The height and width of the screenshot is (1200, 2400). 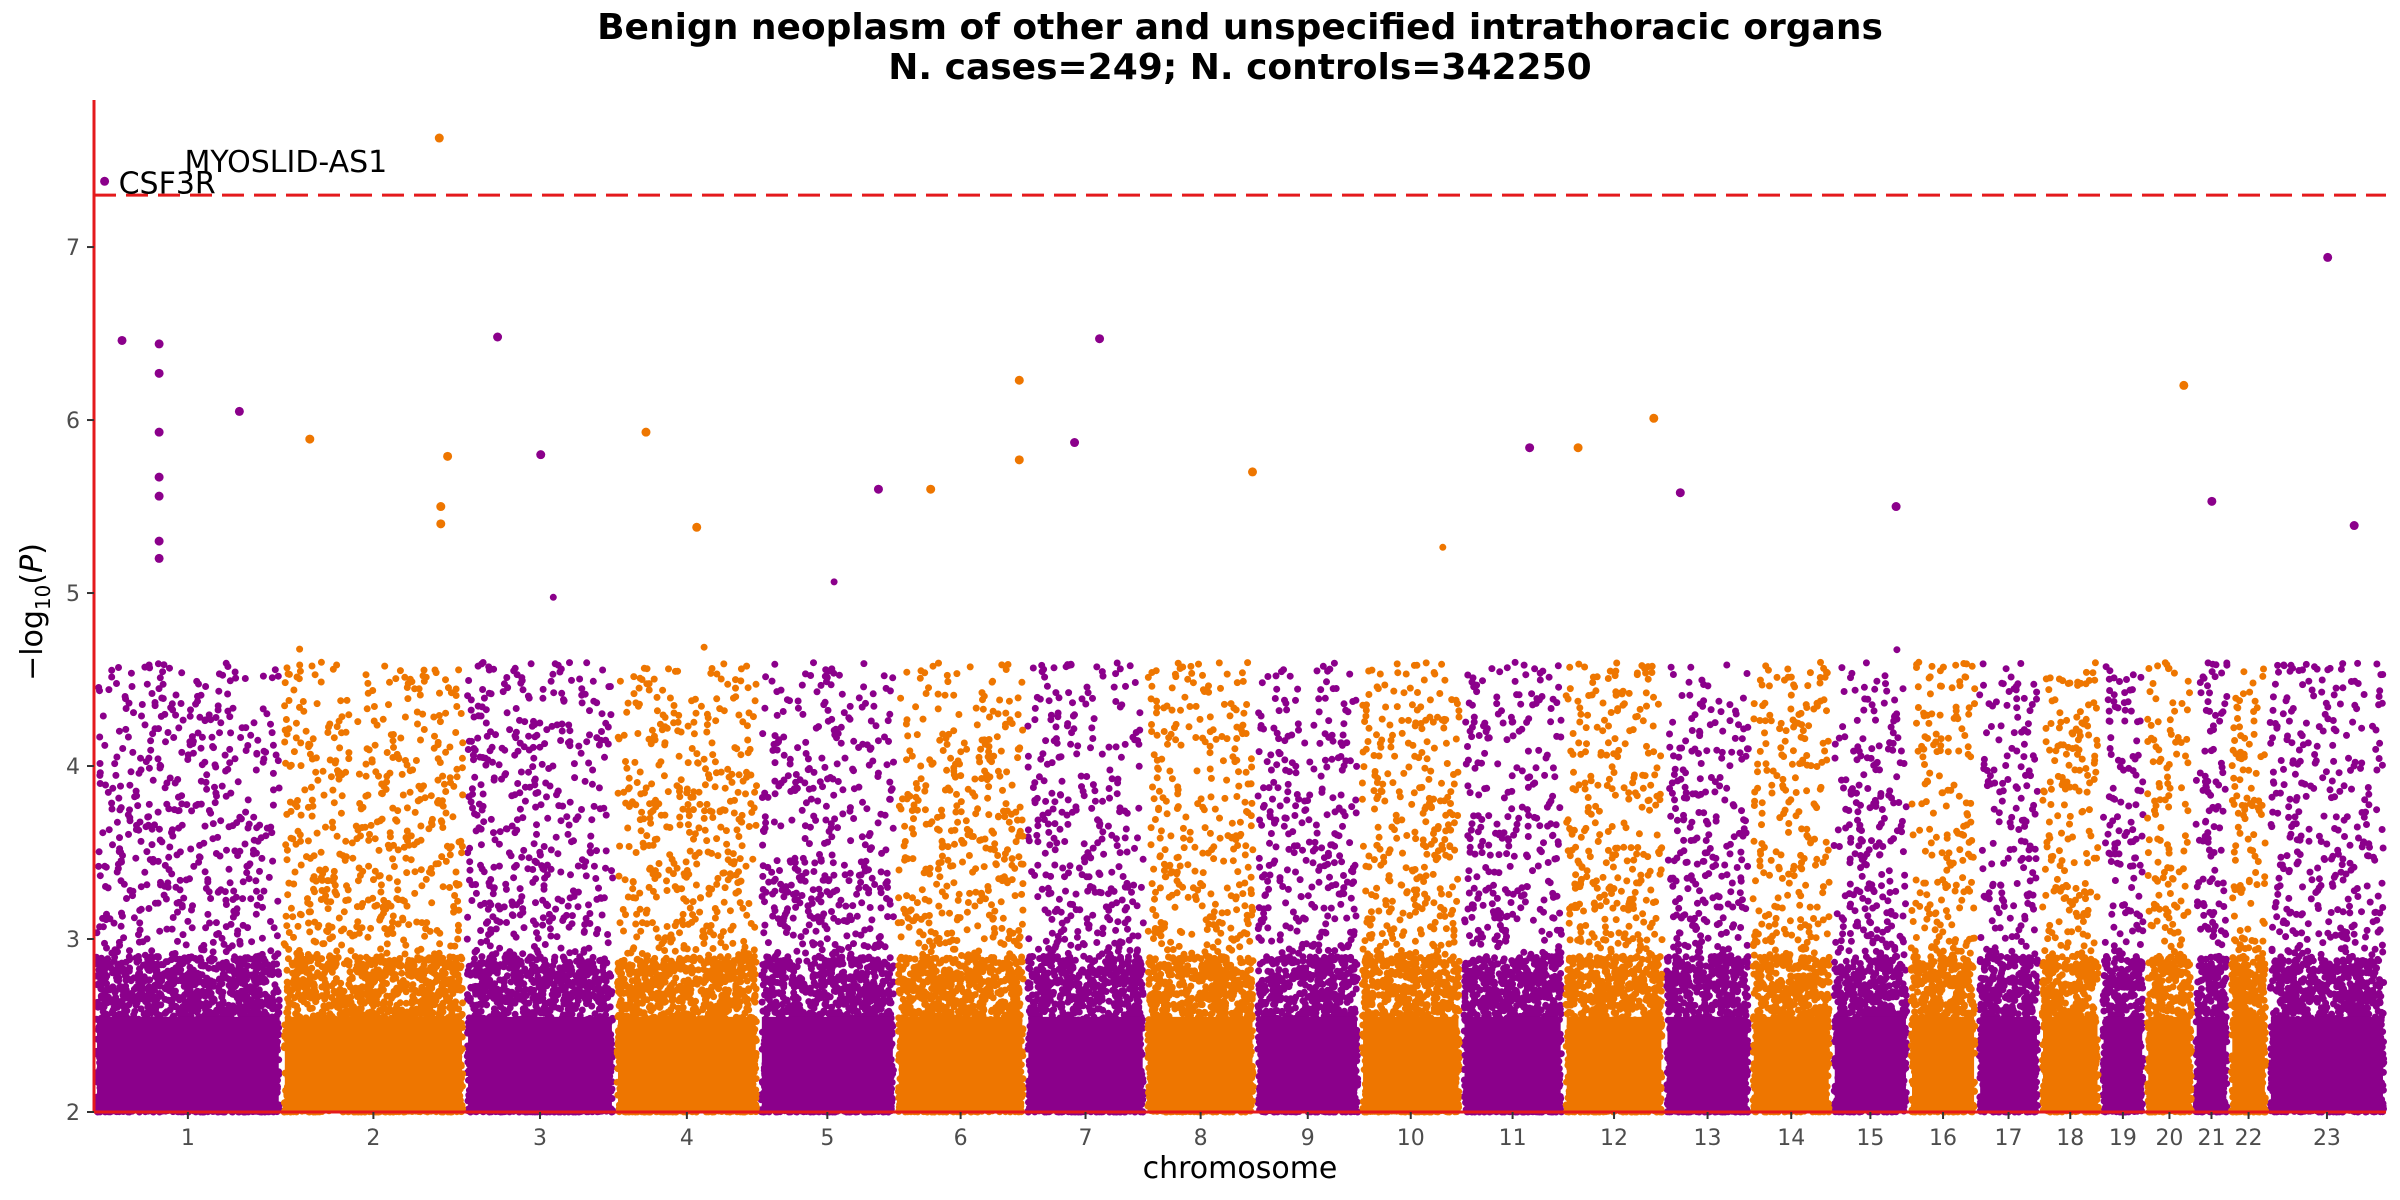 I want to click on x-tick-label: 1, so click(x=188, y=1138).